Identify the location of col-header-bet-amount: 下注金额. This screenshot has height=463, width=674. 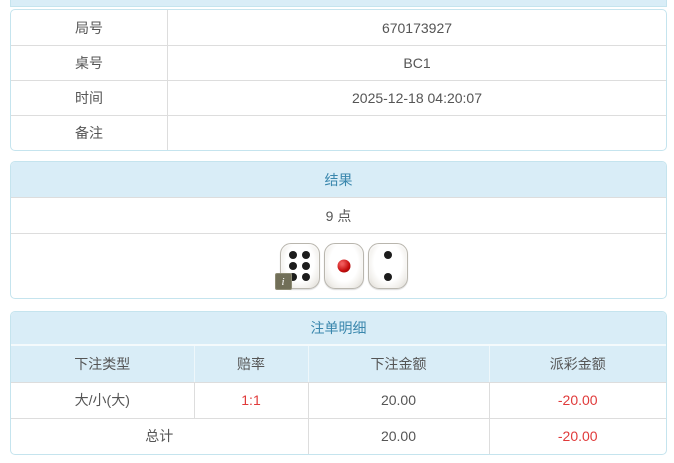
(398, 364).